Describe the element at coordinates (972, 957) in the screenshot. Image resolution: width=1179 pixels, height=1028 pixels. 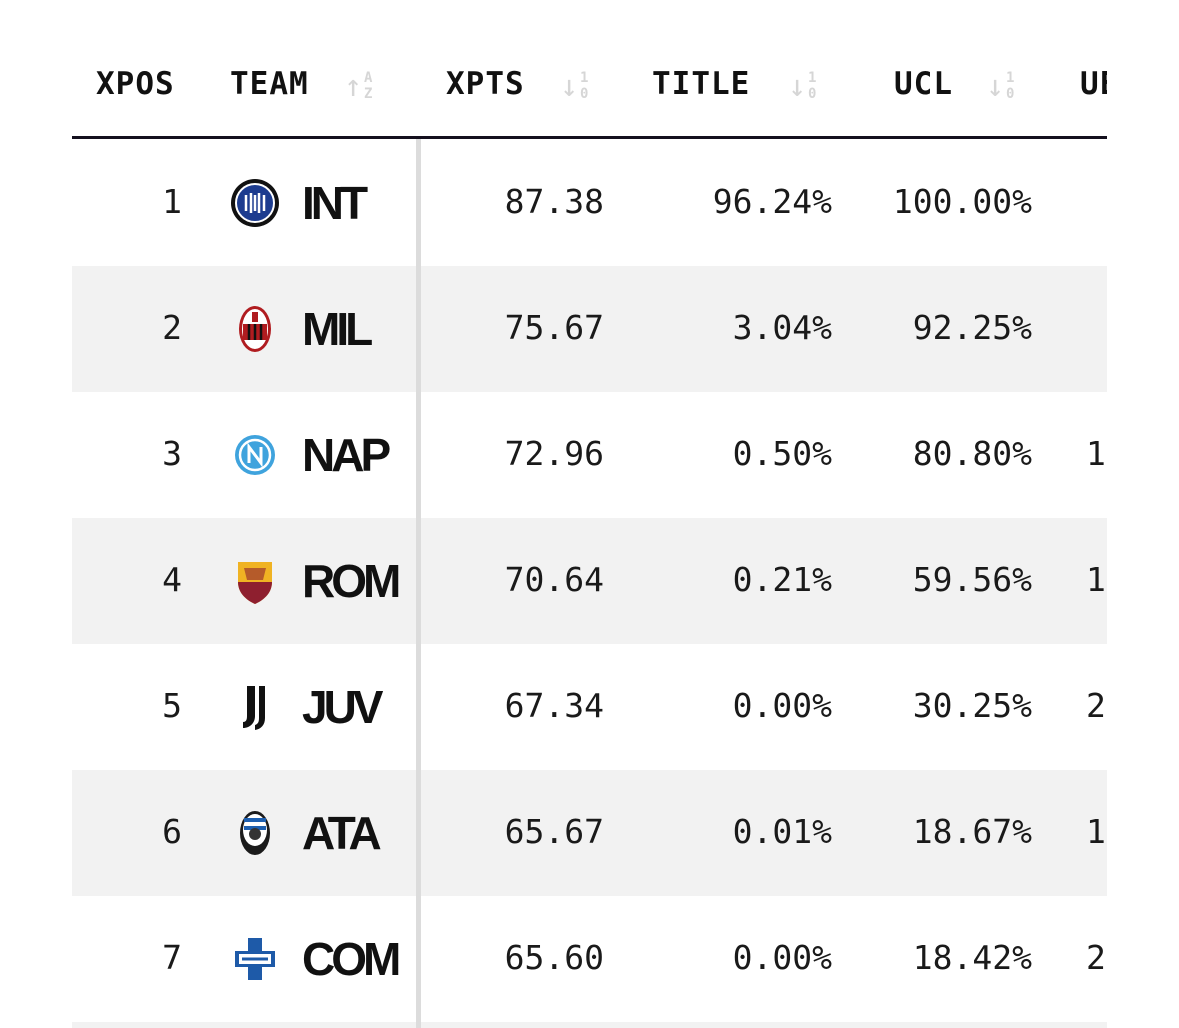
I see `ucl-cell: 18.42%` at that location.